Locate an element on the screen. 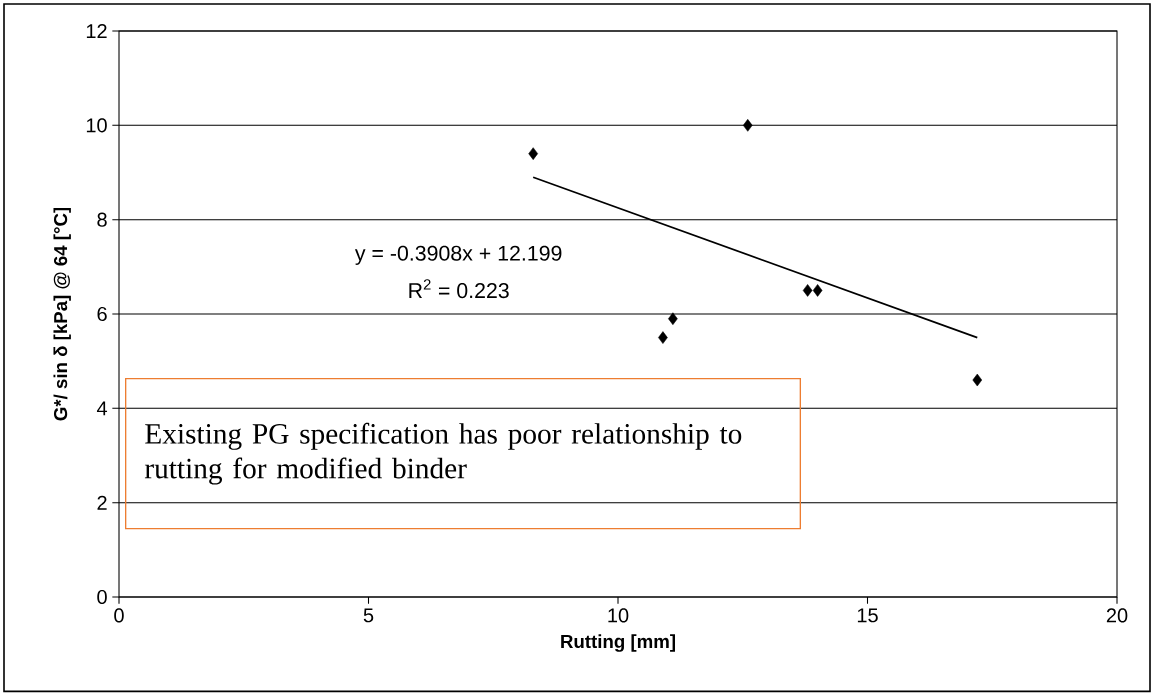 This screenshot has width=1154, height=694. x-axis-title: Rutting [mm] is located at coordinates (618, 643).